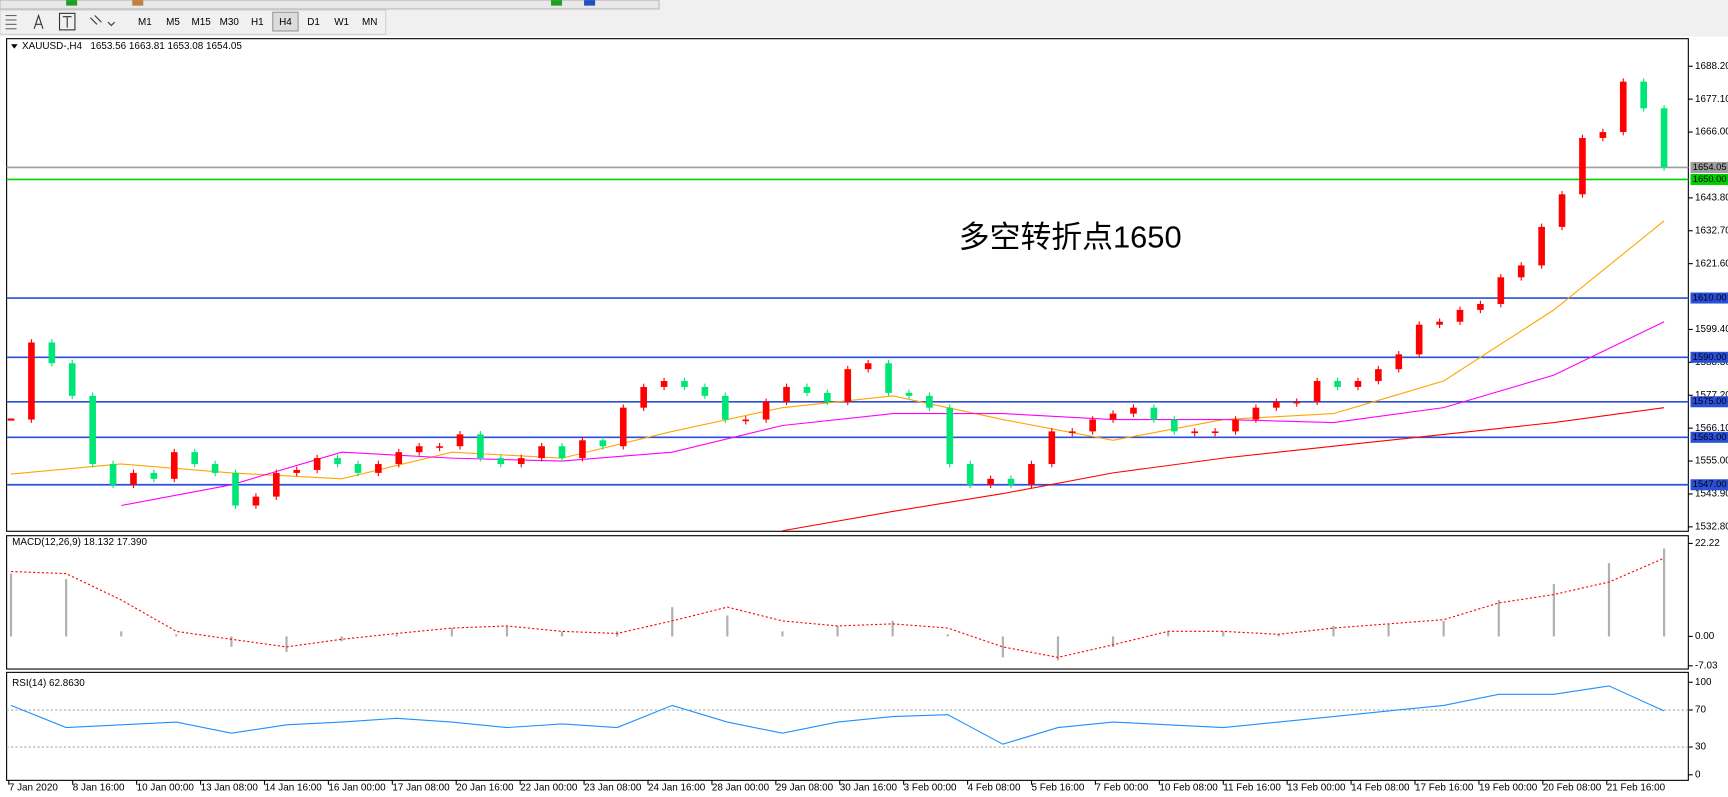 The image size is (1728, 797). Describe the element at coordinates (1711, 132) in the screenshot. I see `y-tick-label: 1666.00` at that location.